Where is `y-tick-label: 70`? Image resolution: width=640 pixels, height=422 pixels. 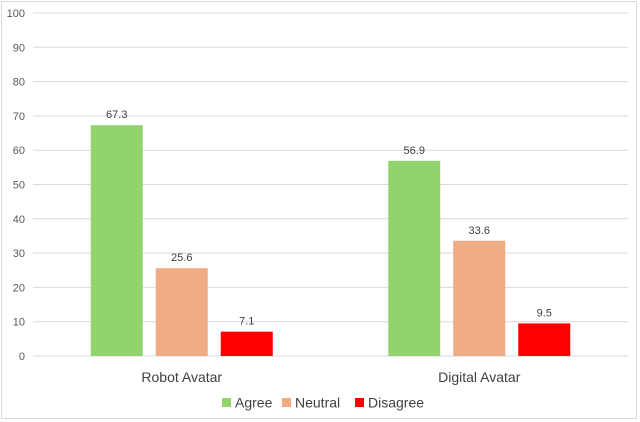 y-tick-label: 70 is located at coordinates (19, 117).